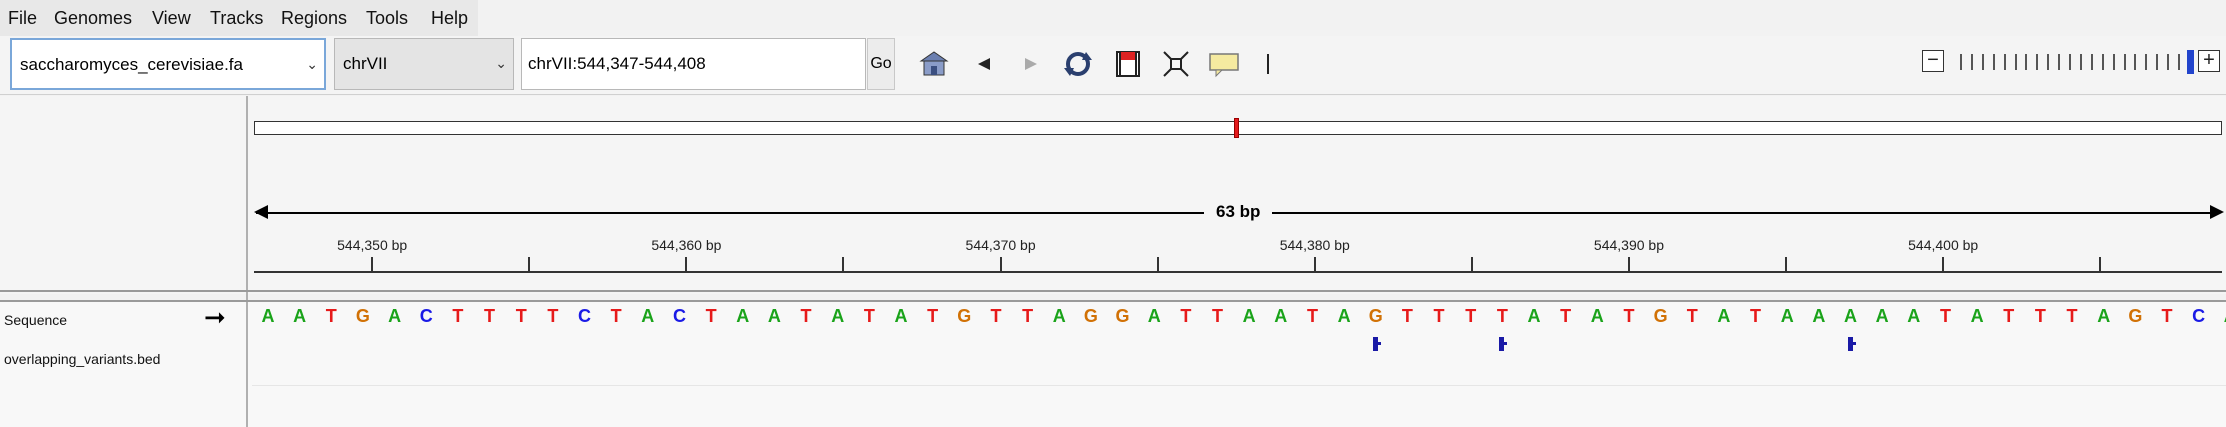 The image size is (2226, 427). I want to click on panel-divider, so click(1113, 291).